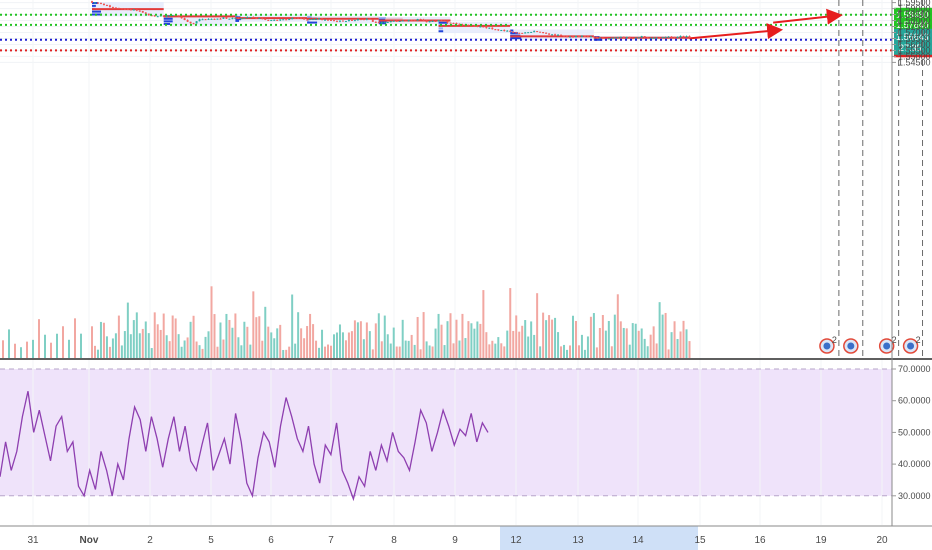 This screenshot has height=550, width=932. I want to click on time-tick-label: 19, so click(821, 540).